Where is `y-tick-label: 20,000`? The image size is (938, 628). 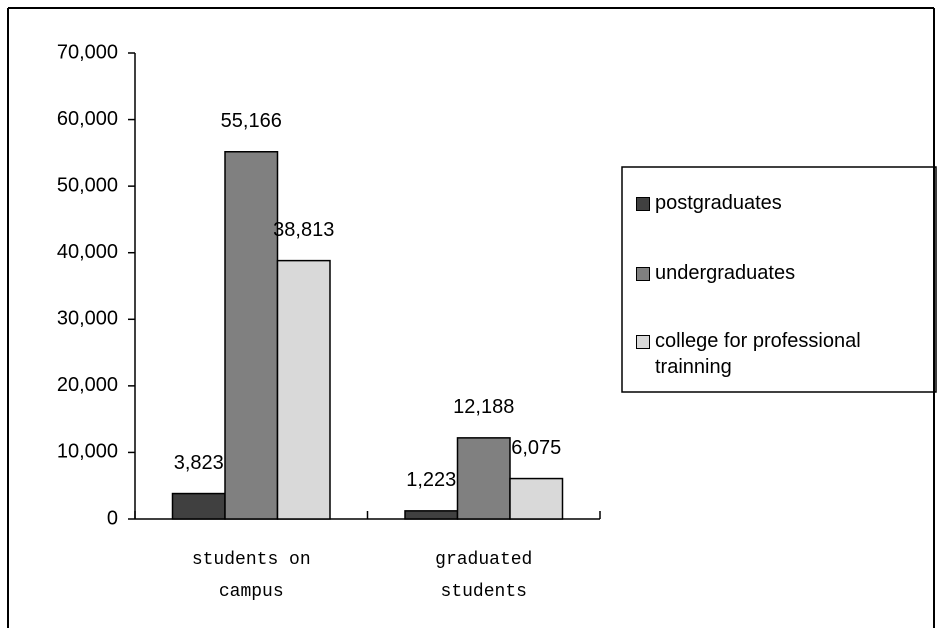 y-tick-label: 20,000 is located at coordinates (87, 385).